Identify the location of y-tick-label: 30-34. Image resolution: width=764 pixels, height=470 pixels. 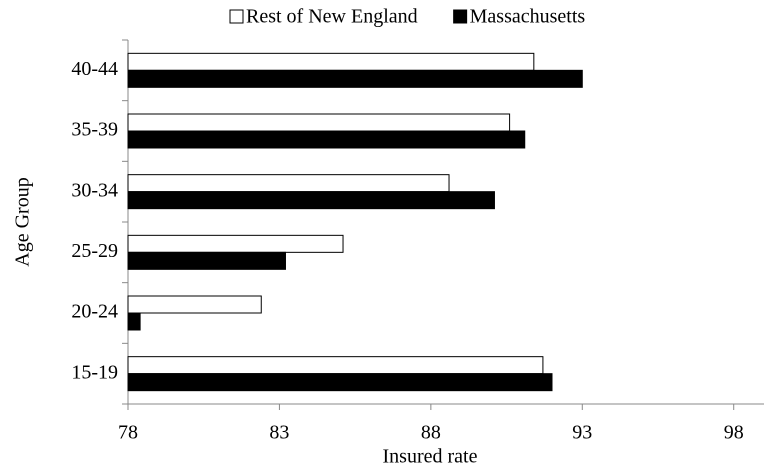
(94, 190).